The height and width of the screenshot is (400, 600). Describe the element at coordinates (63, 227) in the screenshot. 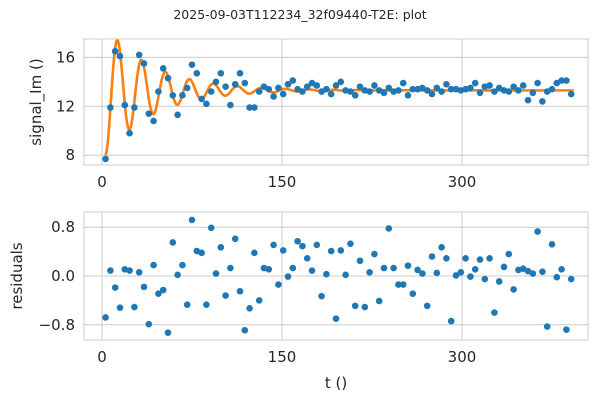

I see `bottom-y-tick-label: 0.8` at that location.